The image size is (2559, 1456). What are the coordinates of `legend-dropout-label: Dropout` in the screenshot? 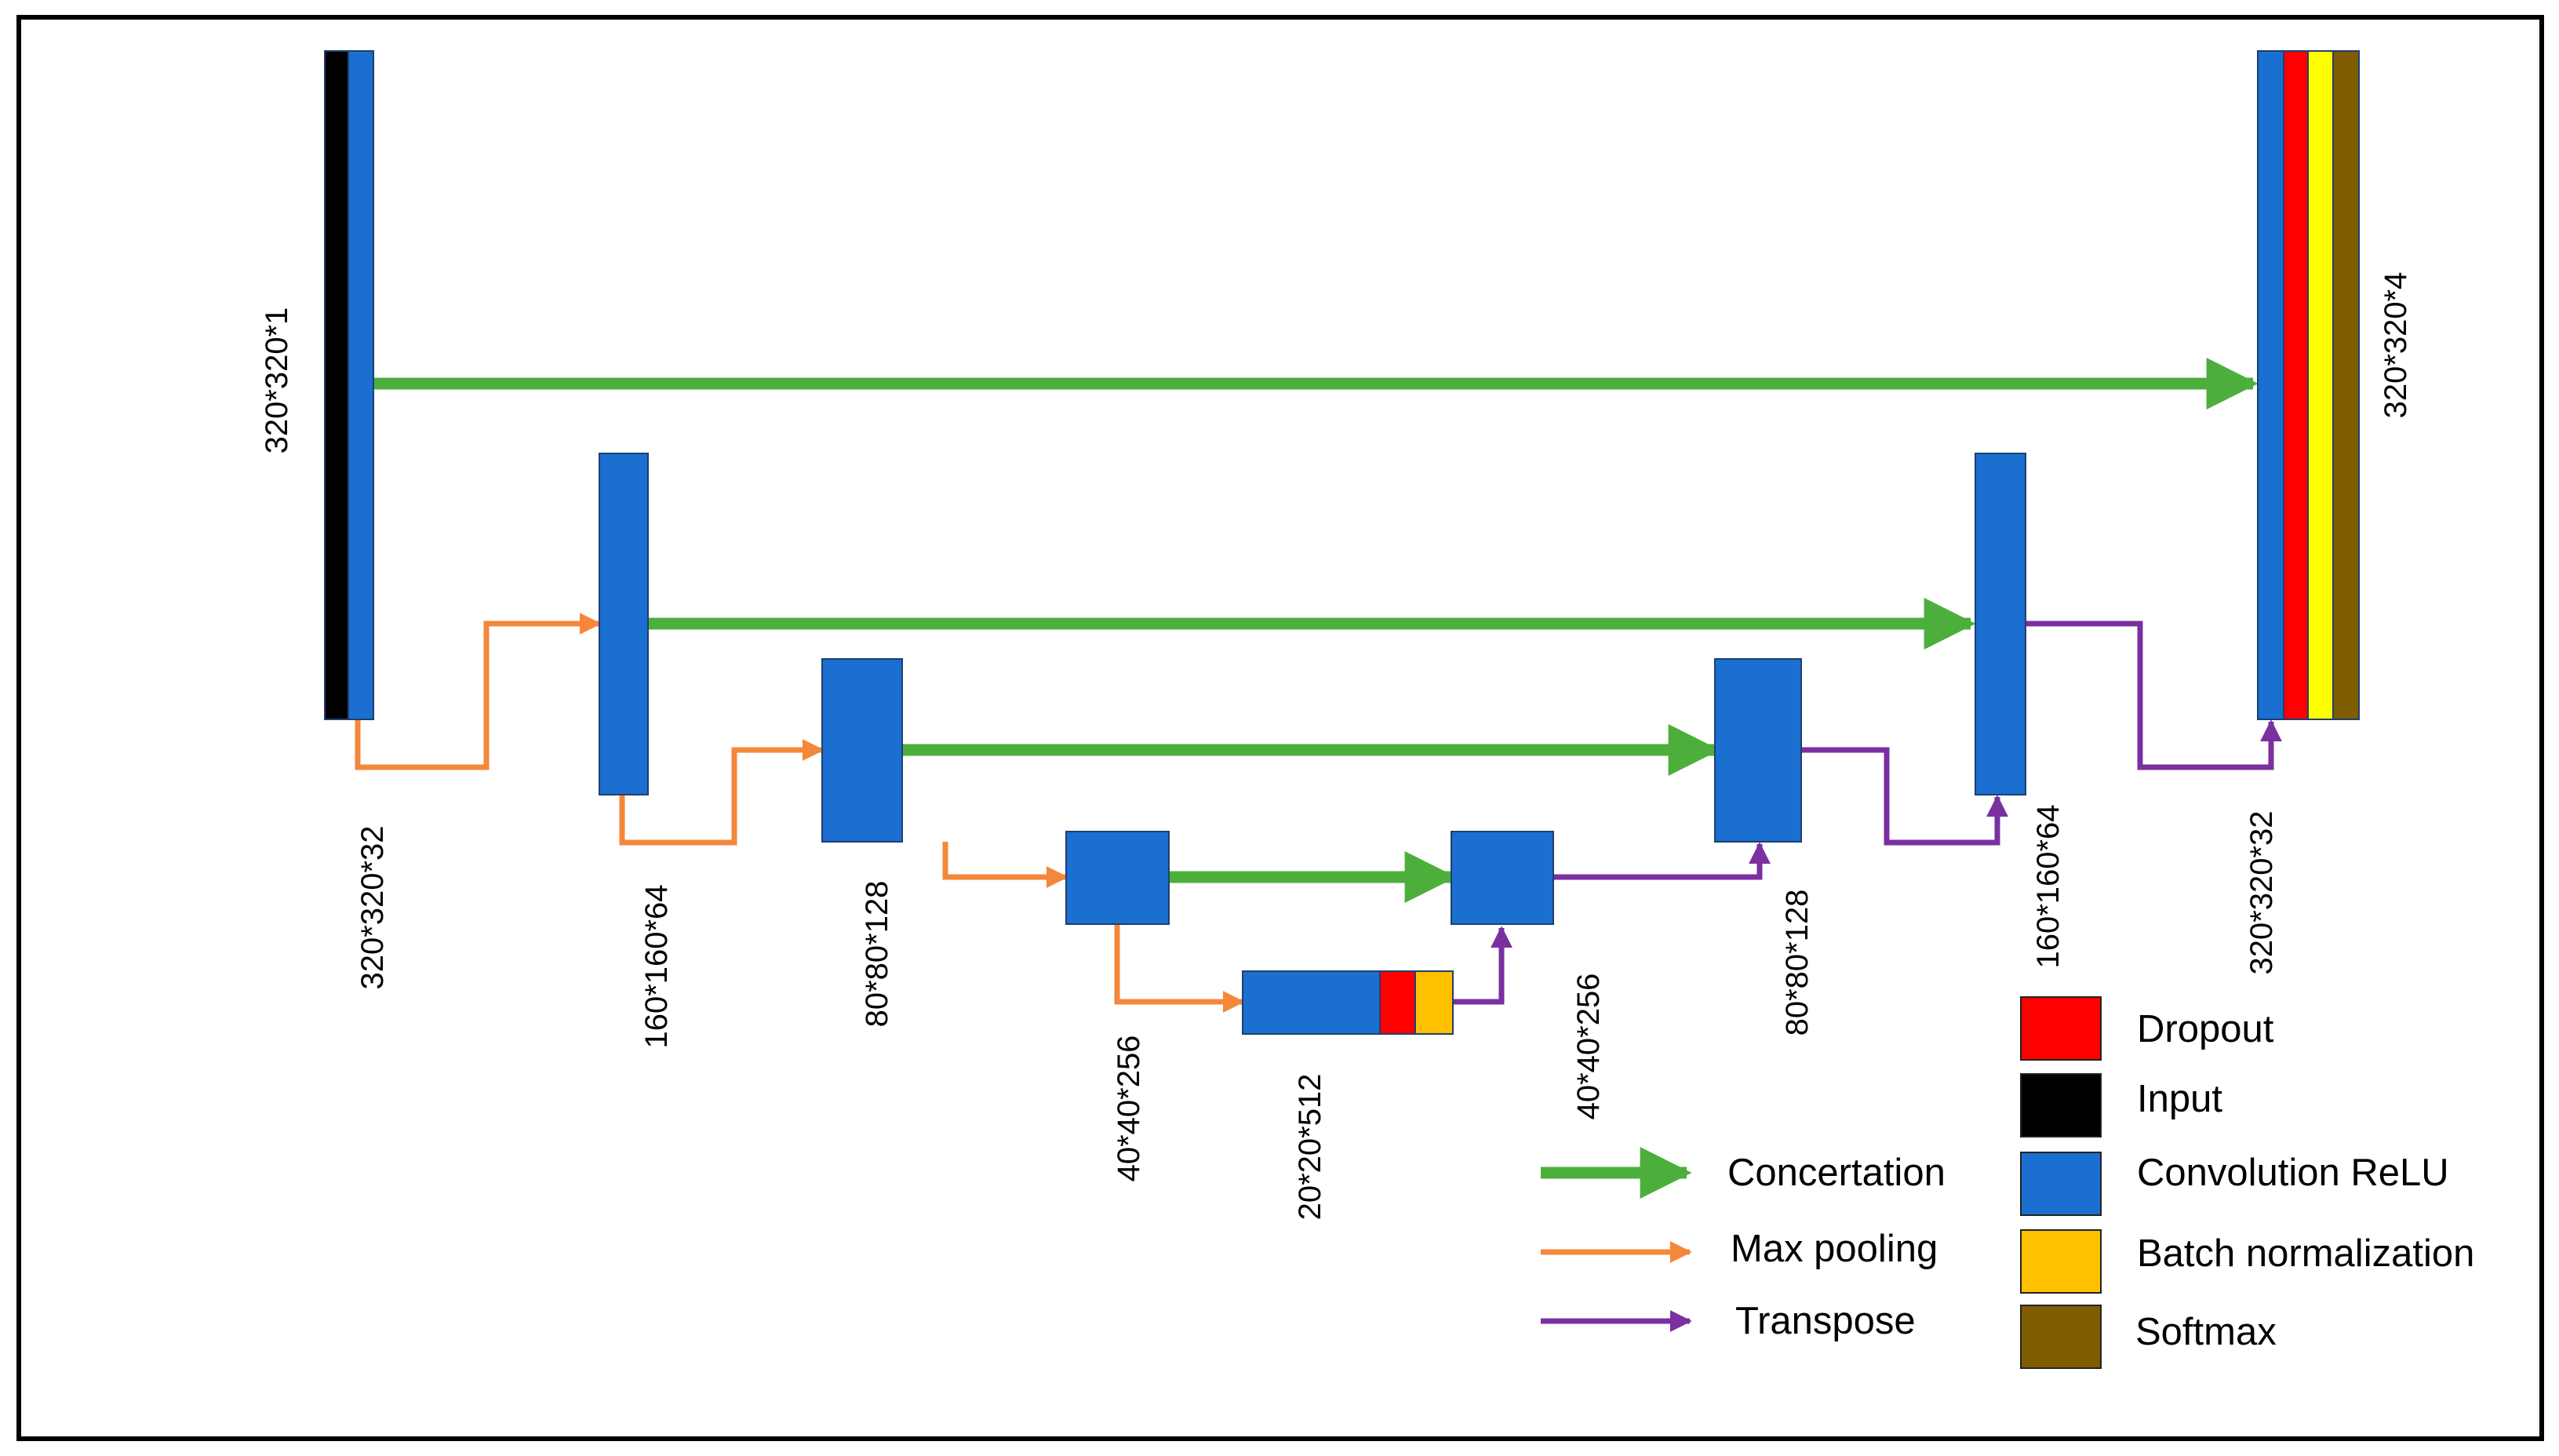 It's located at (2205, 1029).